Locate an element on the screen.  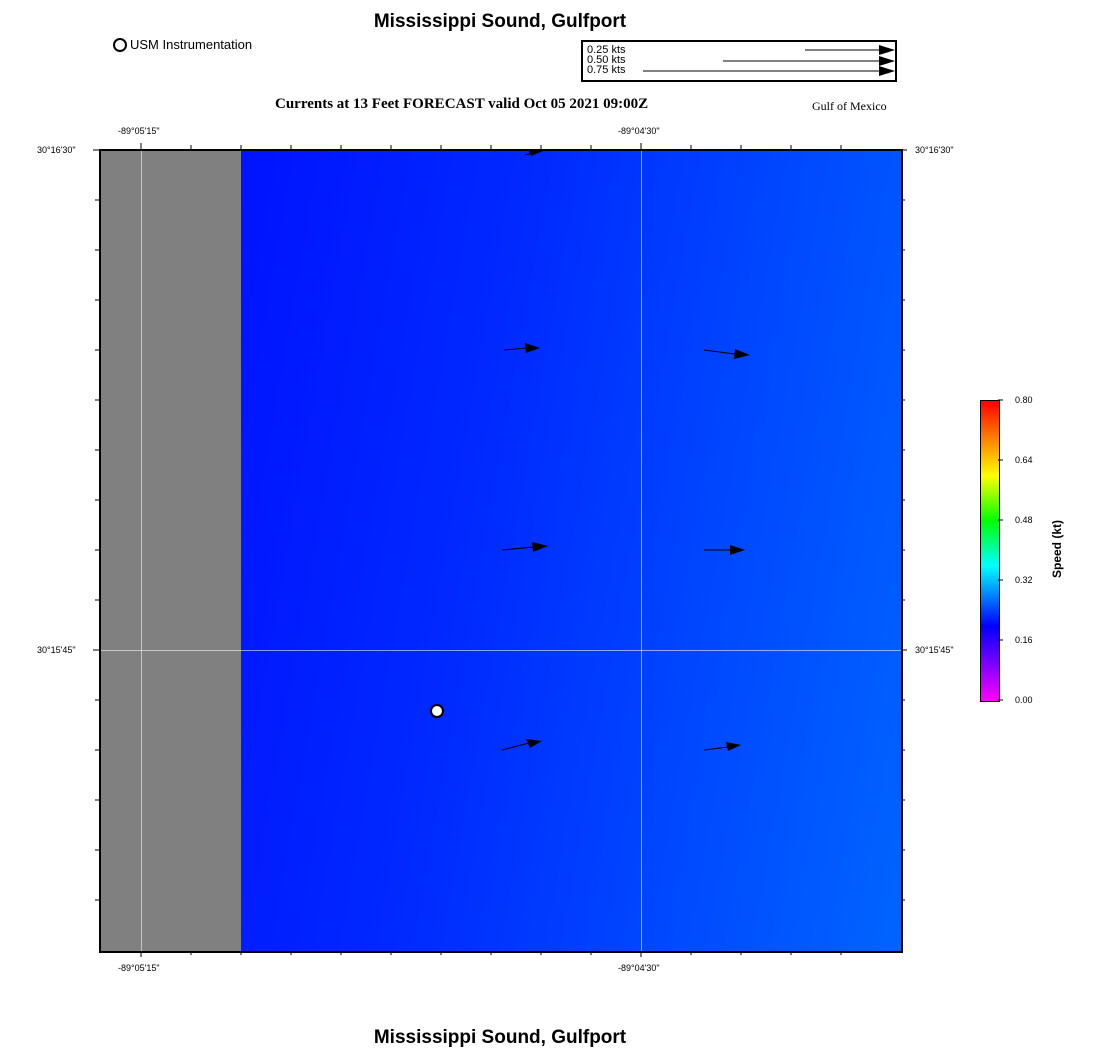
colorbar-tick-label: 0.00 is located at coordinates (1024, 700).